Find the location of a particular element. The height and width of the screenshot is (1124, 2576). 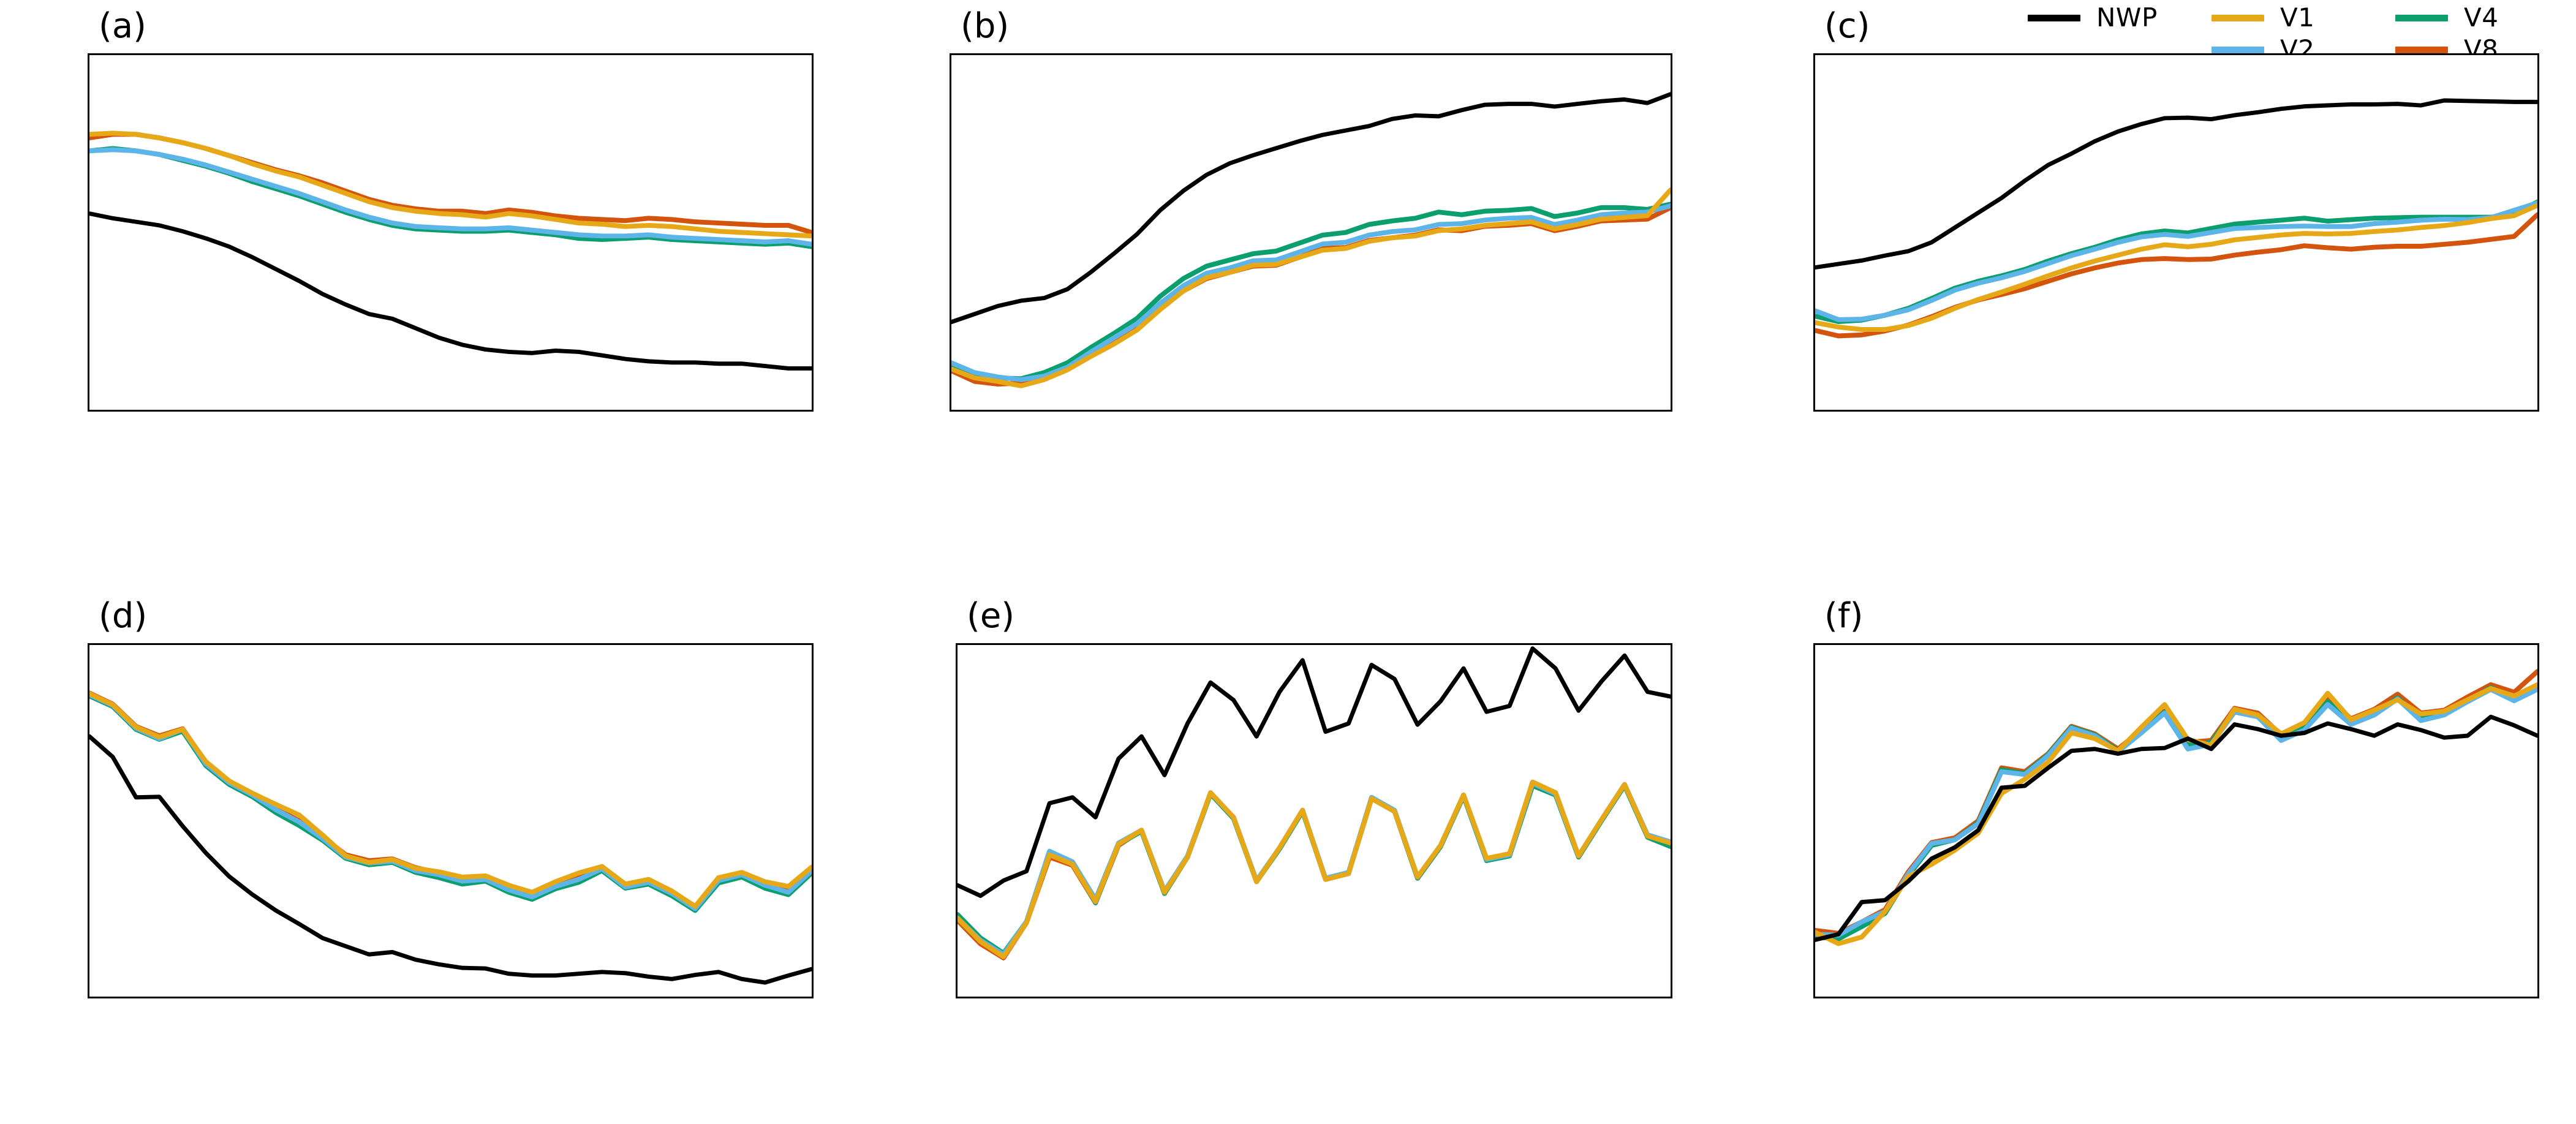

panel-label-a: (a) is located at coordinates (123, 26).